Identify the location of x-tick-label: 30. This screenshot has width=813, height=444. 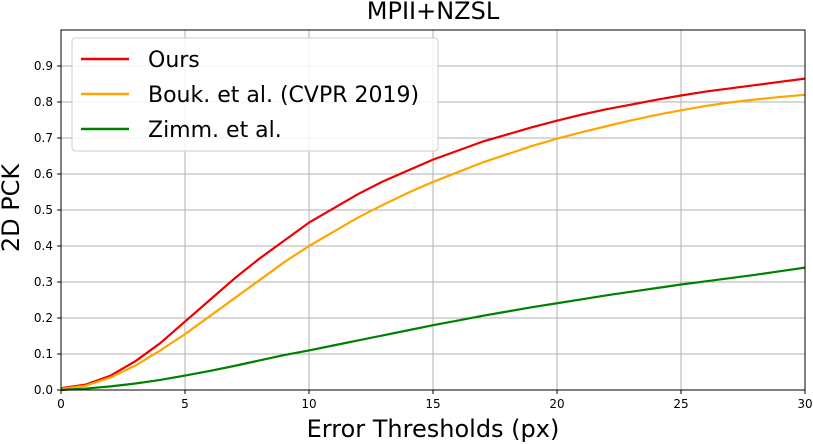
(804, 404).